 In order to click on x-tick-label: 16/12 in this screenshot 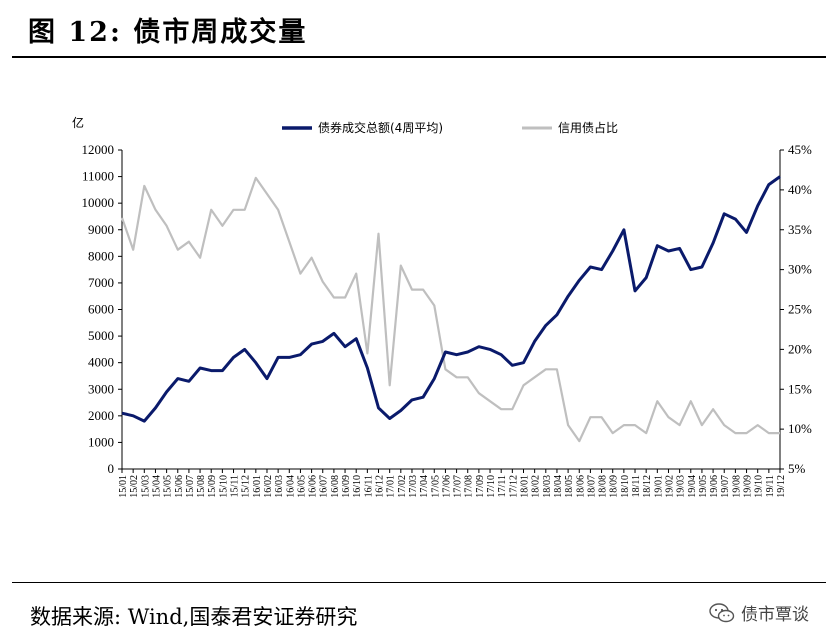, I will do `click(380, 486)`.